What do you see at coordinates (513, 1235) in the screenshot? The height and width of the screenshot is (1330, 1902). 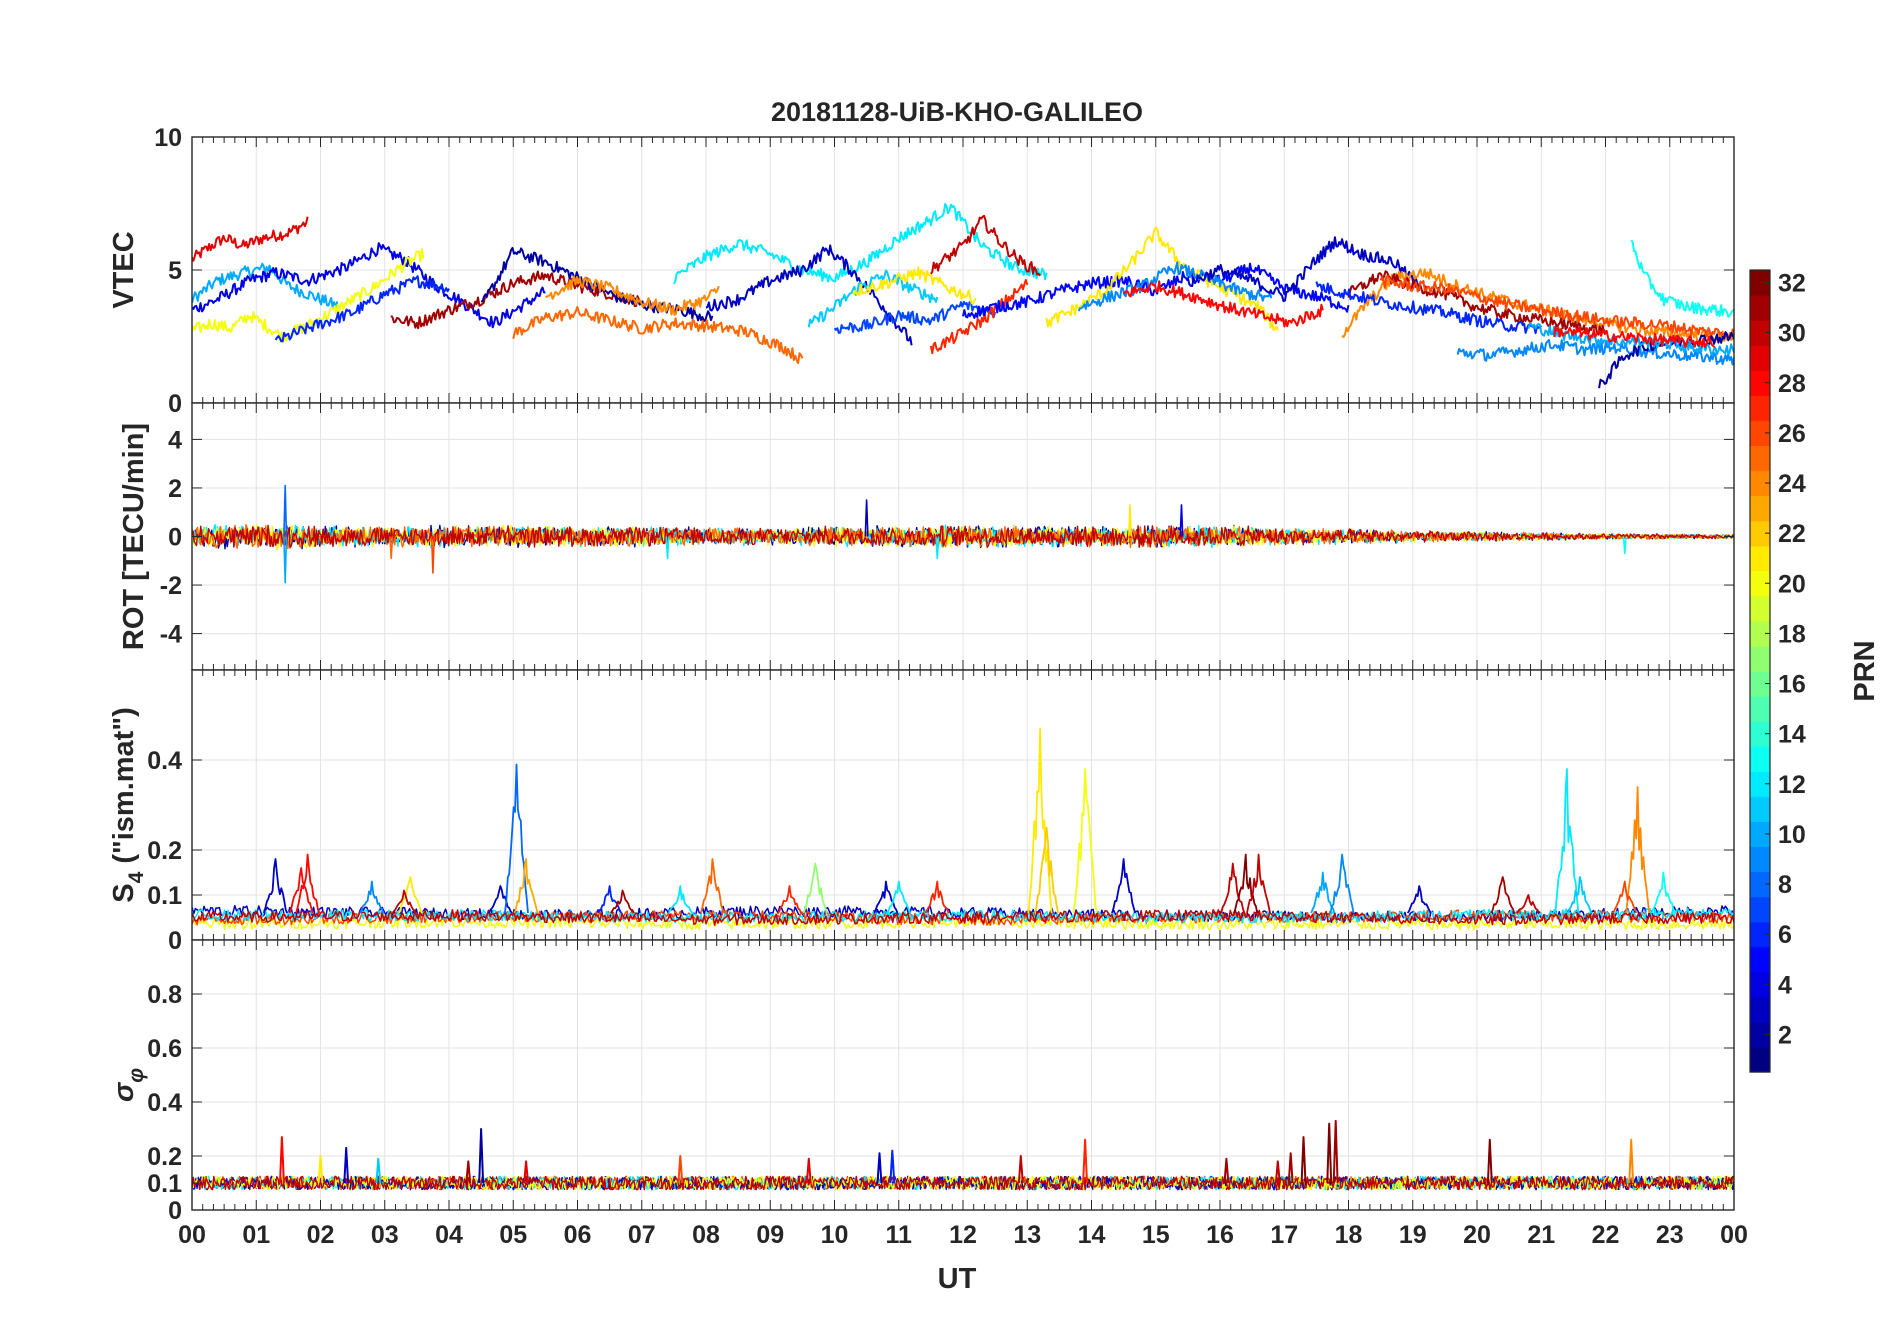 I see `x-tick-label: 05` at bounding box center [513, 1235].